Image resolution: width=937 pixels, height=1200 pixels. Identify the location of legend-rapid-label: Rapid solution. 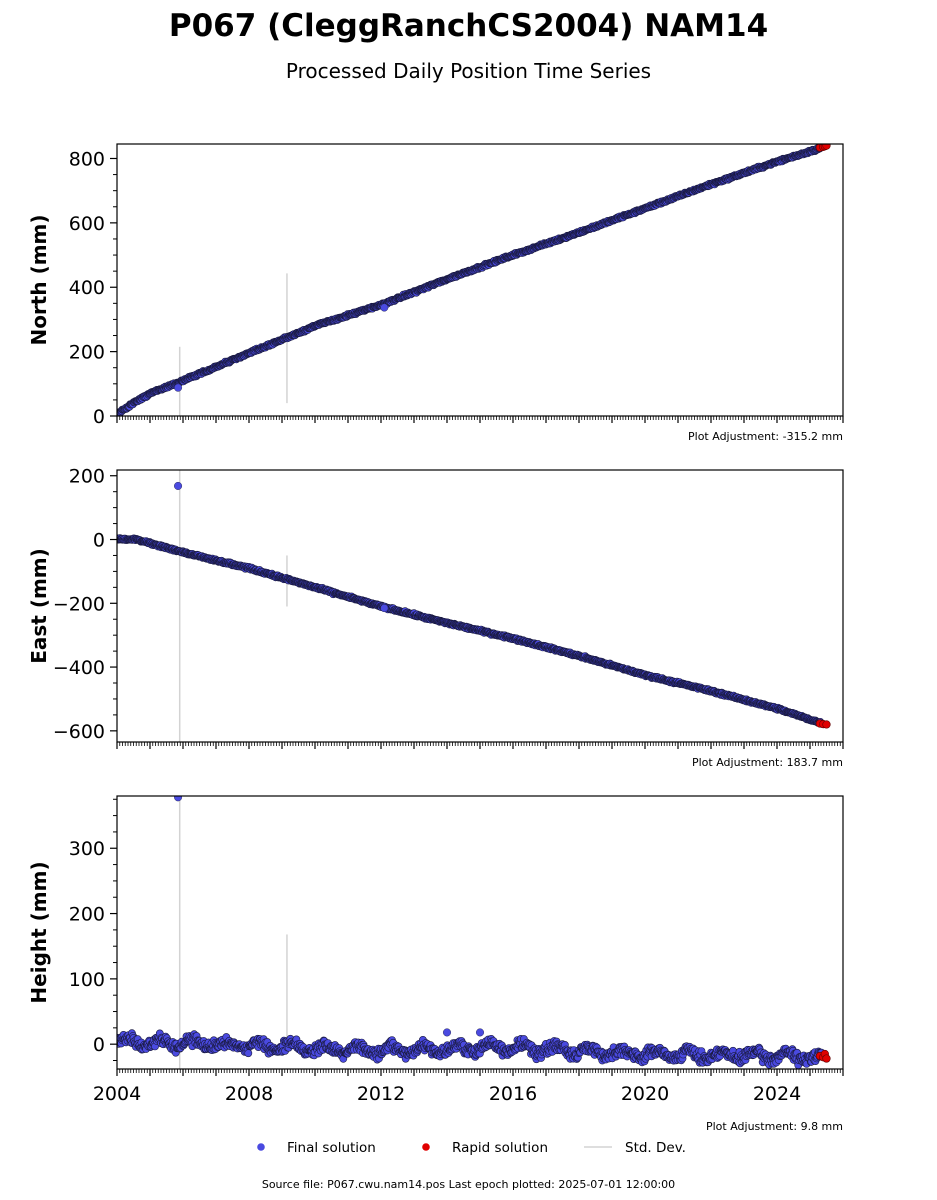
(500, 1148).